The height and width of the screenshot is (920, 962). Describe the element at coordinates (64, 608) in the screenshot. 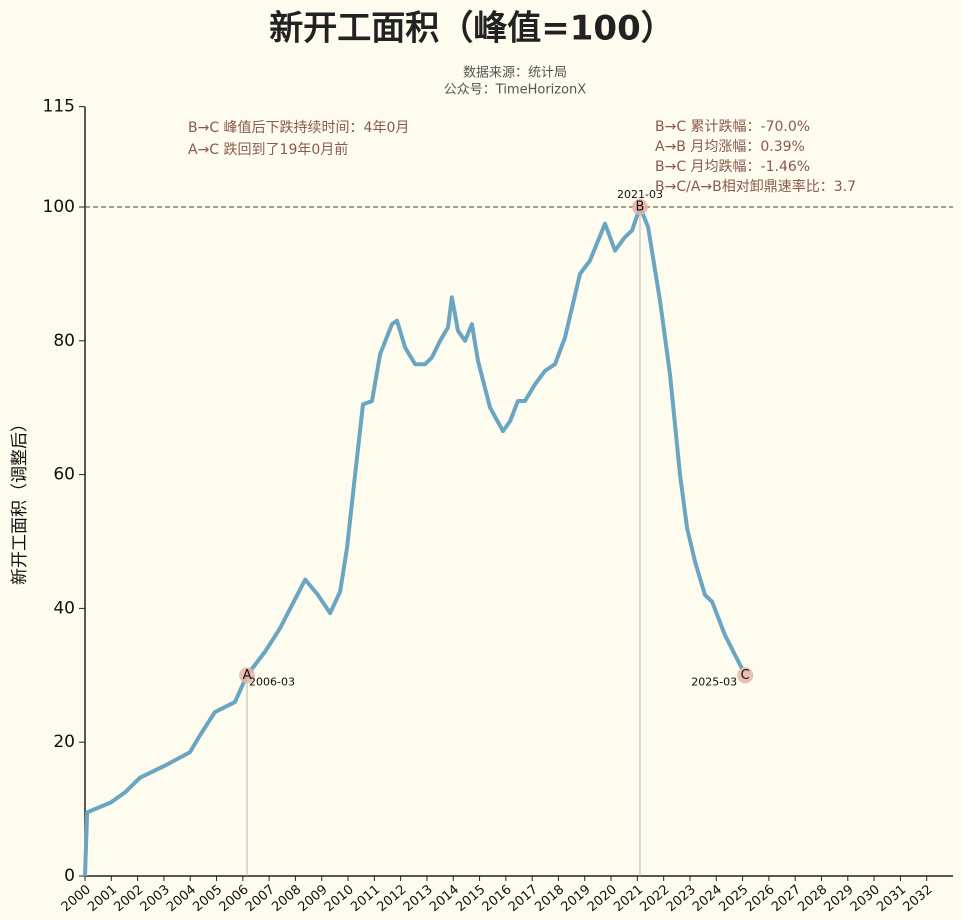

I see `y-tick-label: 40` at that location.